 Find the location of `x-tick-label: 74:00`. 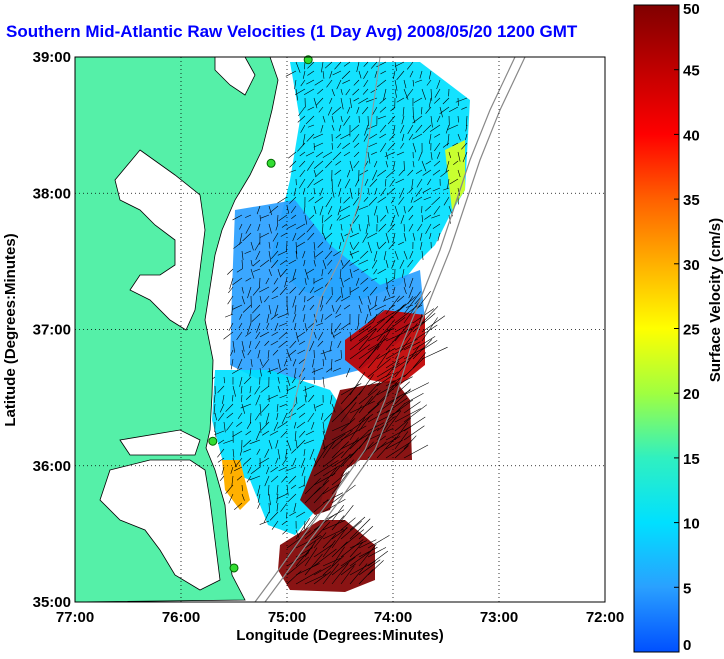

x-tick-label: 74:00 is located at coordinates (393, 617).